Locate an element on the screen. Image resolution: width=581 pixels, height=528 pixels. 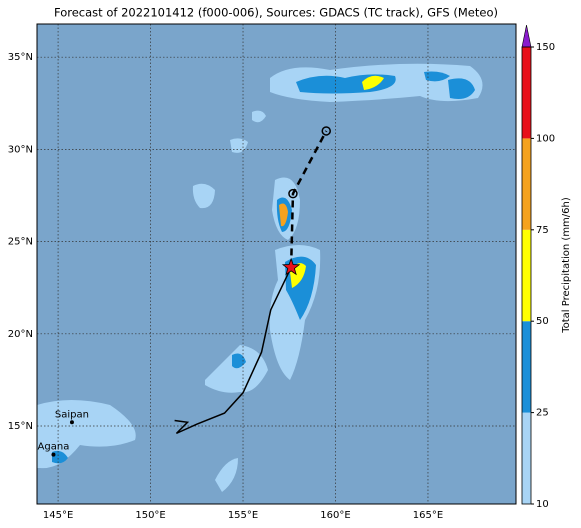
y-tick-label: 15°N is located at coordinates (20, 426).